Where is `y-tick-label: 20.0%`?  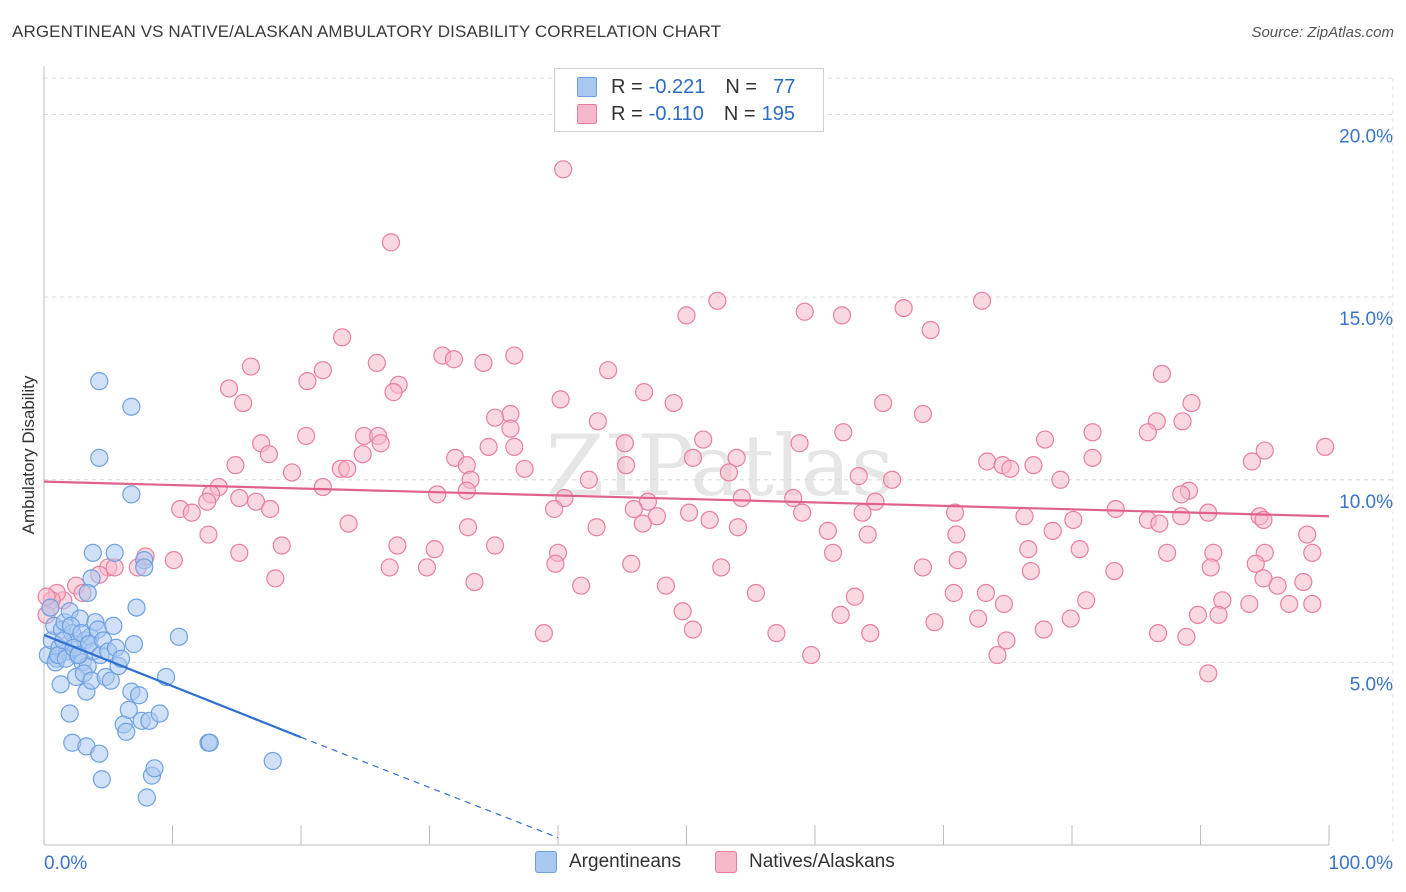 y-tick-label: 20.0% is located at coordinates (1366, 137).